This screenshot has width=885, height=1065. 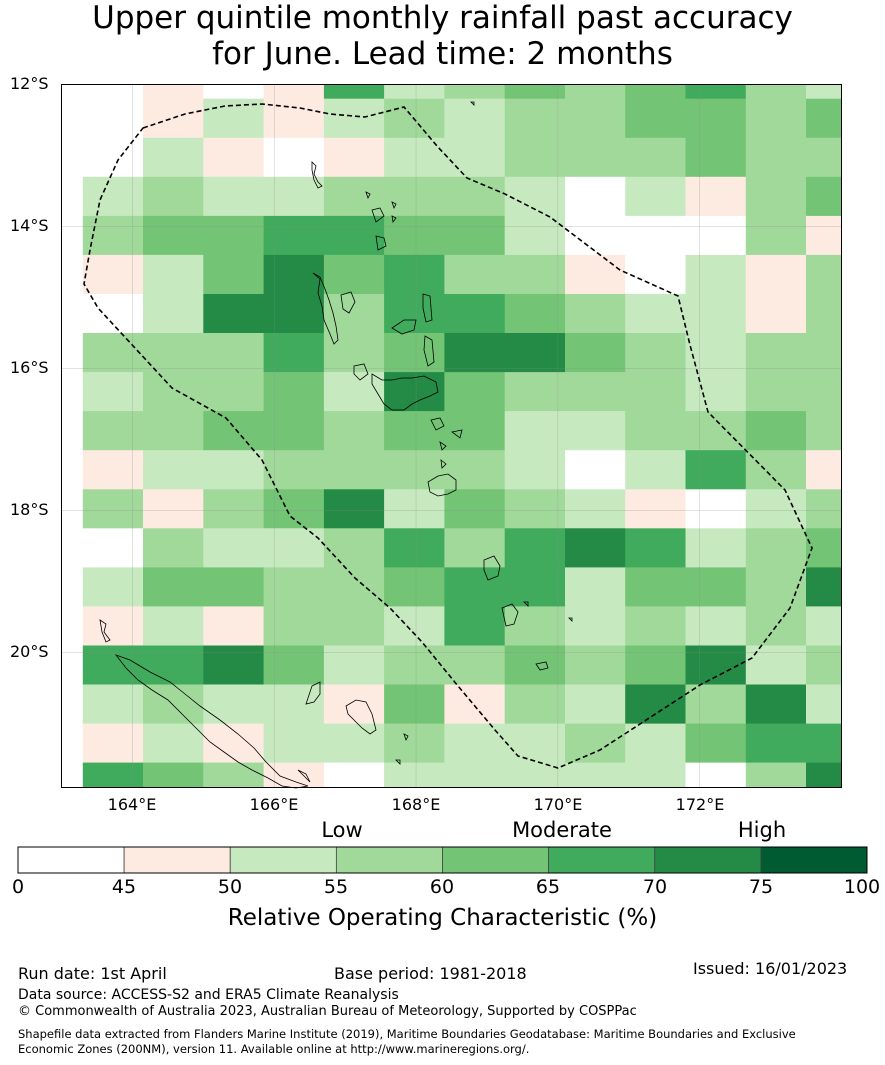 I want to click on category-low: Low, so click(x=342, y=830).